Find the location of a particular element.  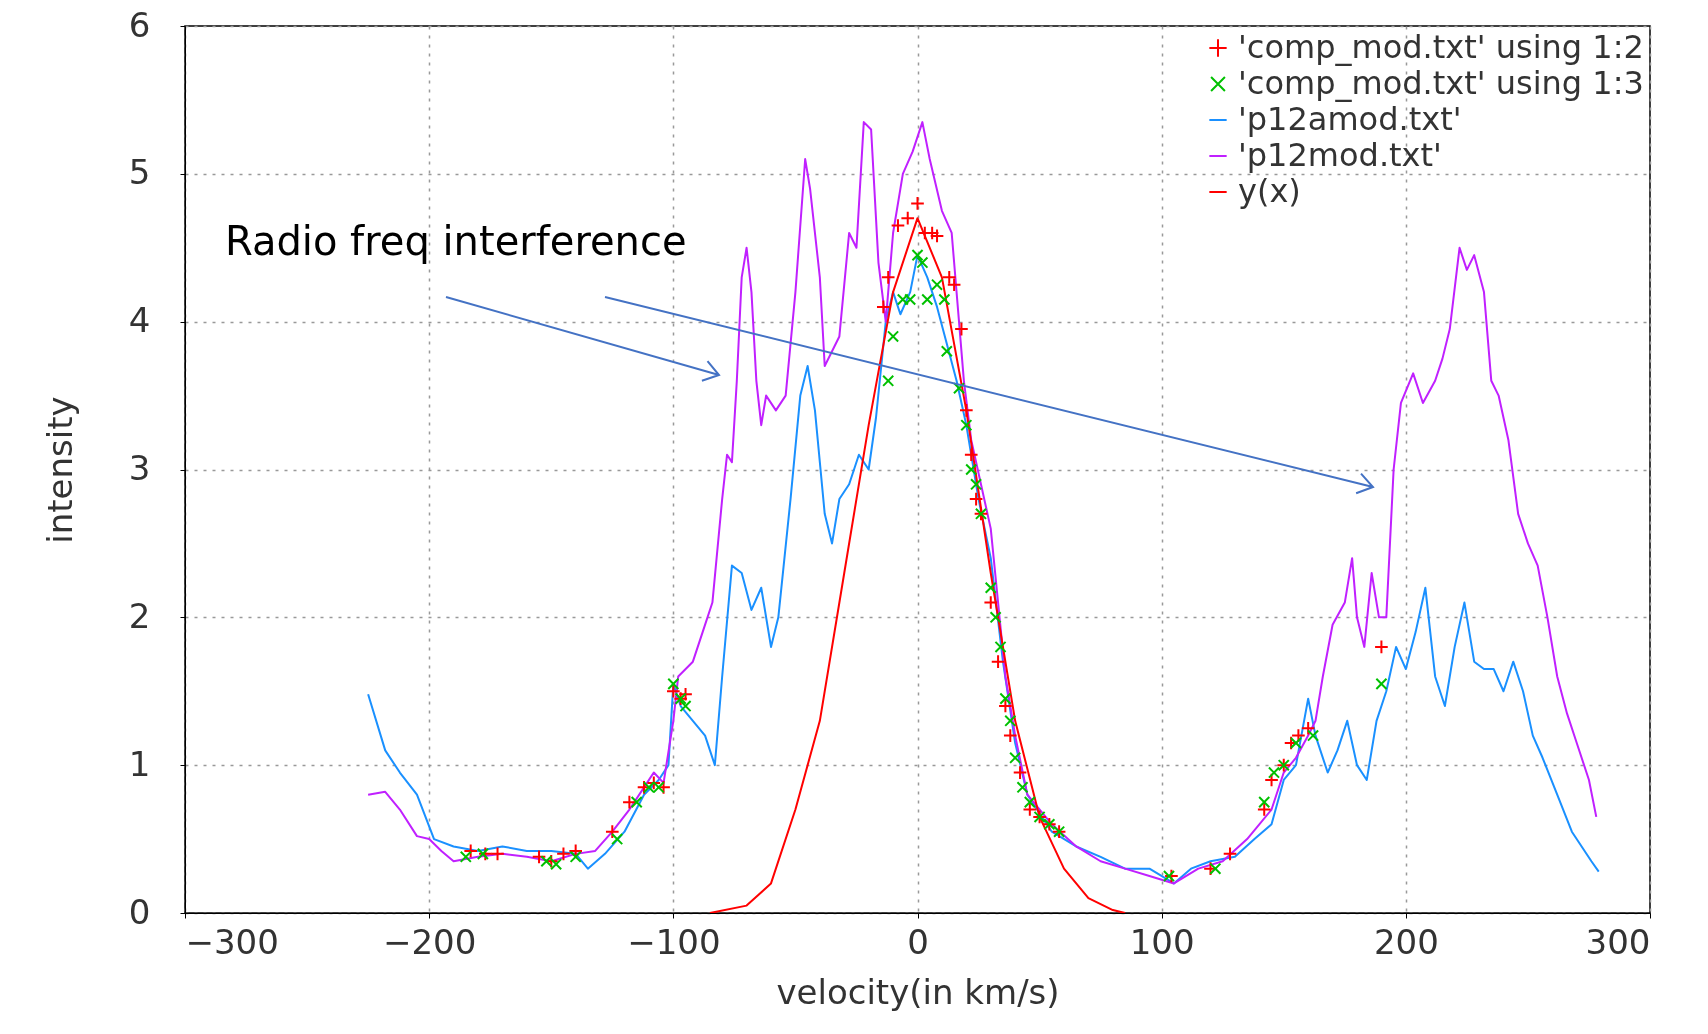

y-tick-label: 3 is located at coordinates (139, 468).